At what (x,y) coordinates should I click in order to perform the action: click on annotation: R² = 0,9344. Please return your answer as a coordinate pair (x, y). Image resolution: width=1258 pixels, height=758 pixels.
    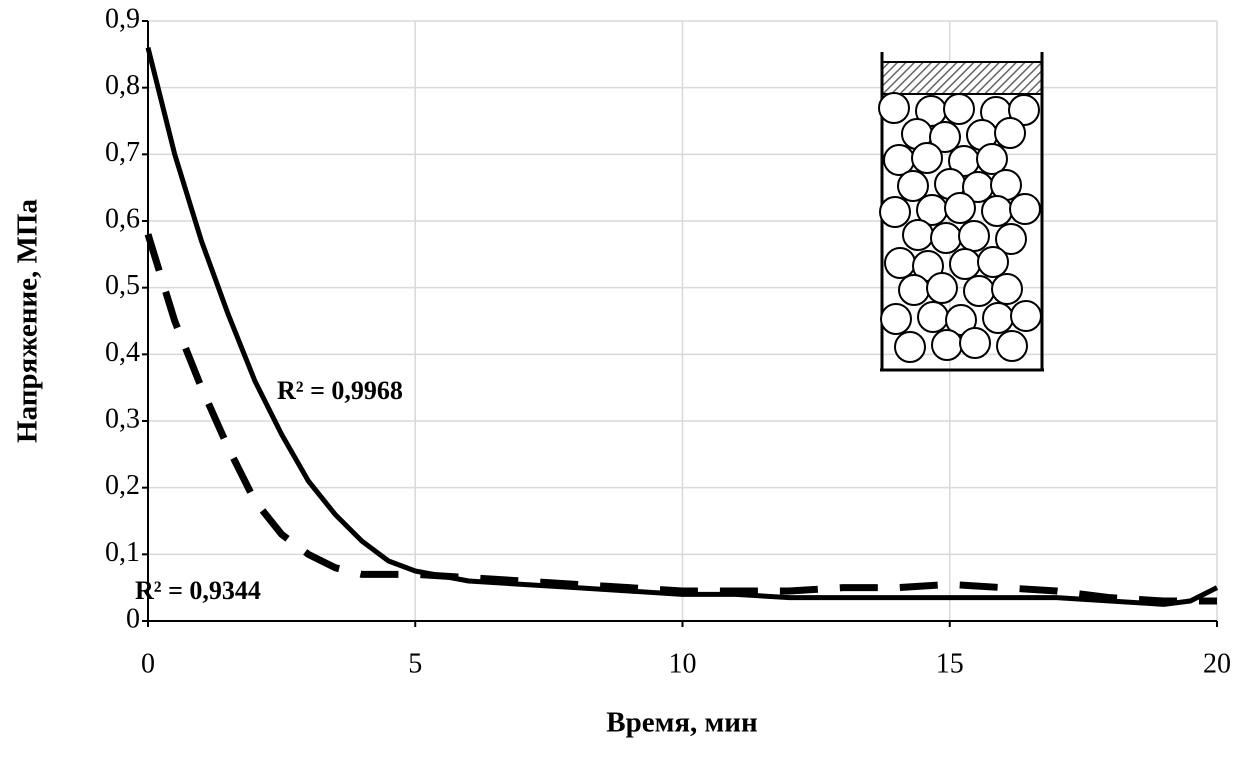
    Looking at the image, I should click on (198, 590).